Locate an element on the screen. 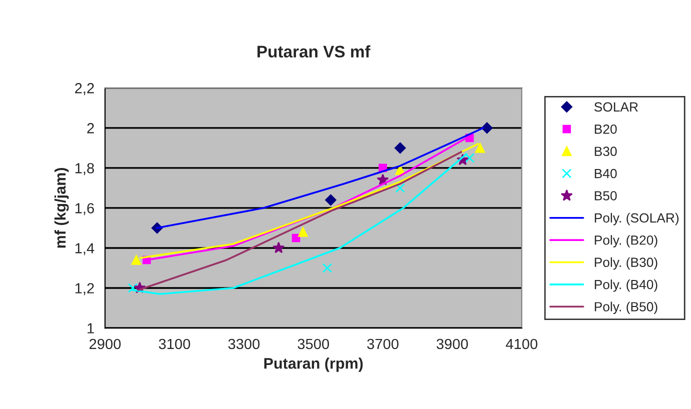 The width and height of the screenshot is (691, 409). legend-label: SOLAR is located at coordinates (616, 107).